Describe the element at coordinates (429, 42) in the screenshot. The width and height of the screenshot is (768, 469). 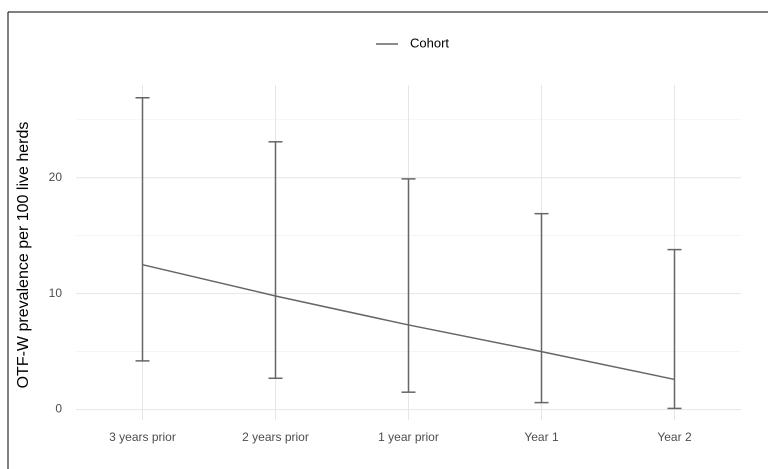
I see `legend-label: Cohort` at that location.